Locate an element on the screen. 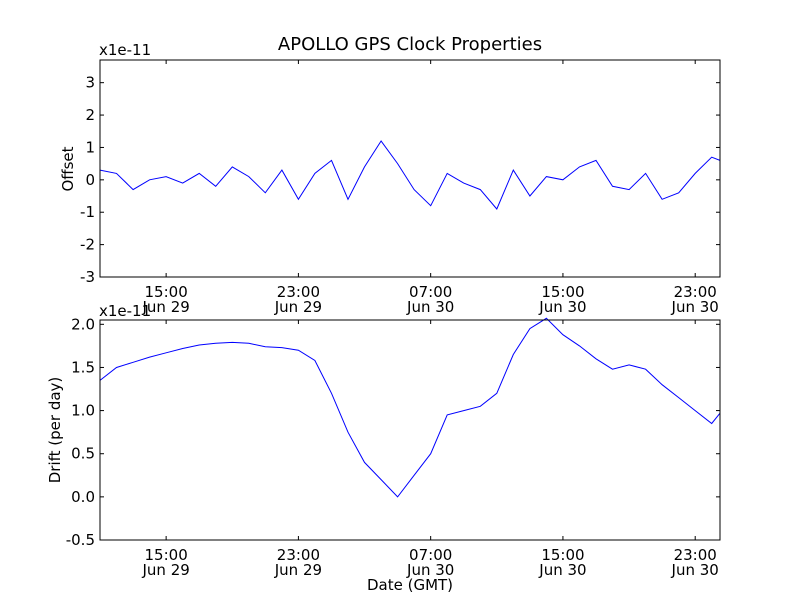  offset-y-tick-label: 1 is located at coordinates (90, 147).